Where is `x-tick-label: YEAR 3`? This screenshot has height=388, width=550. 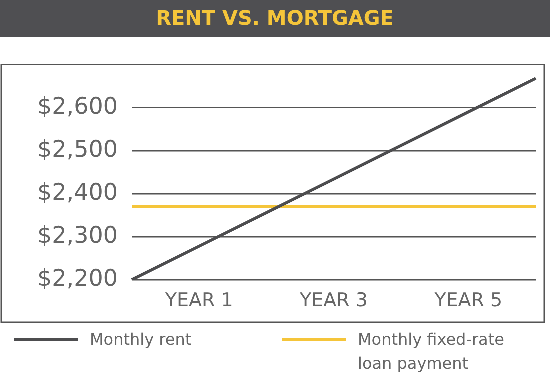 x-tick-label: YEAR 3 is located at coordinates (333, 300).